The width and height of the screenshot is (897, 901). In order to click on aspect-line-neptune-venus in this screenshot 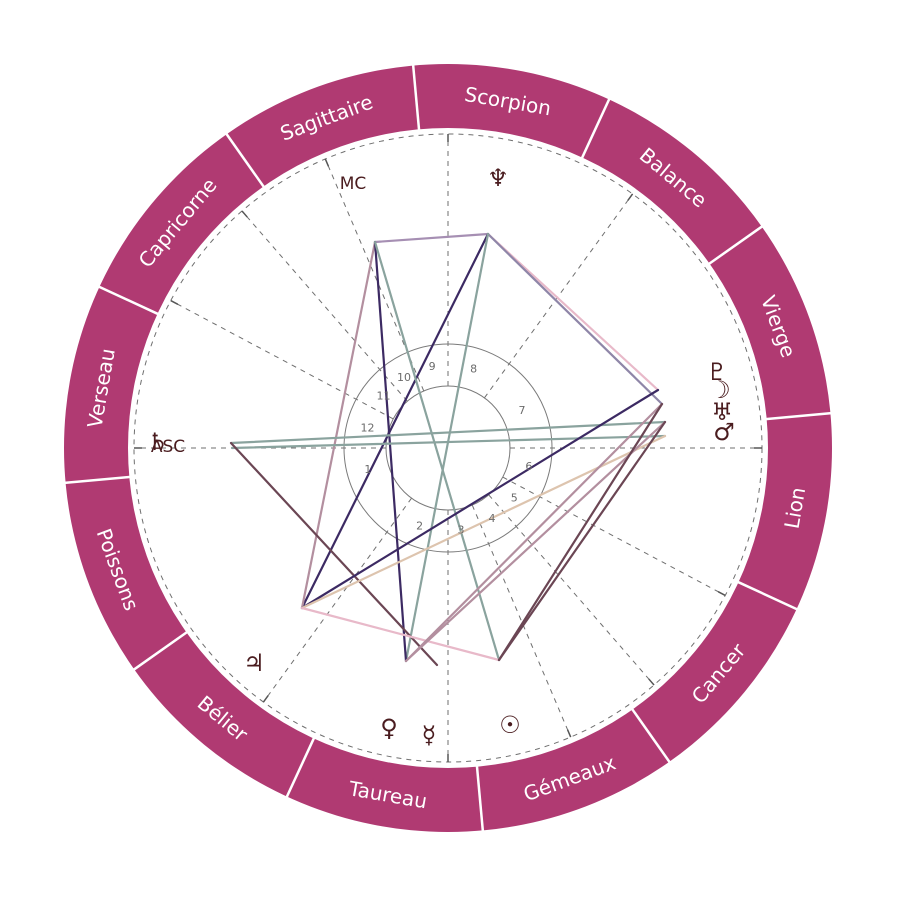, I will do `click(447, 447)`.